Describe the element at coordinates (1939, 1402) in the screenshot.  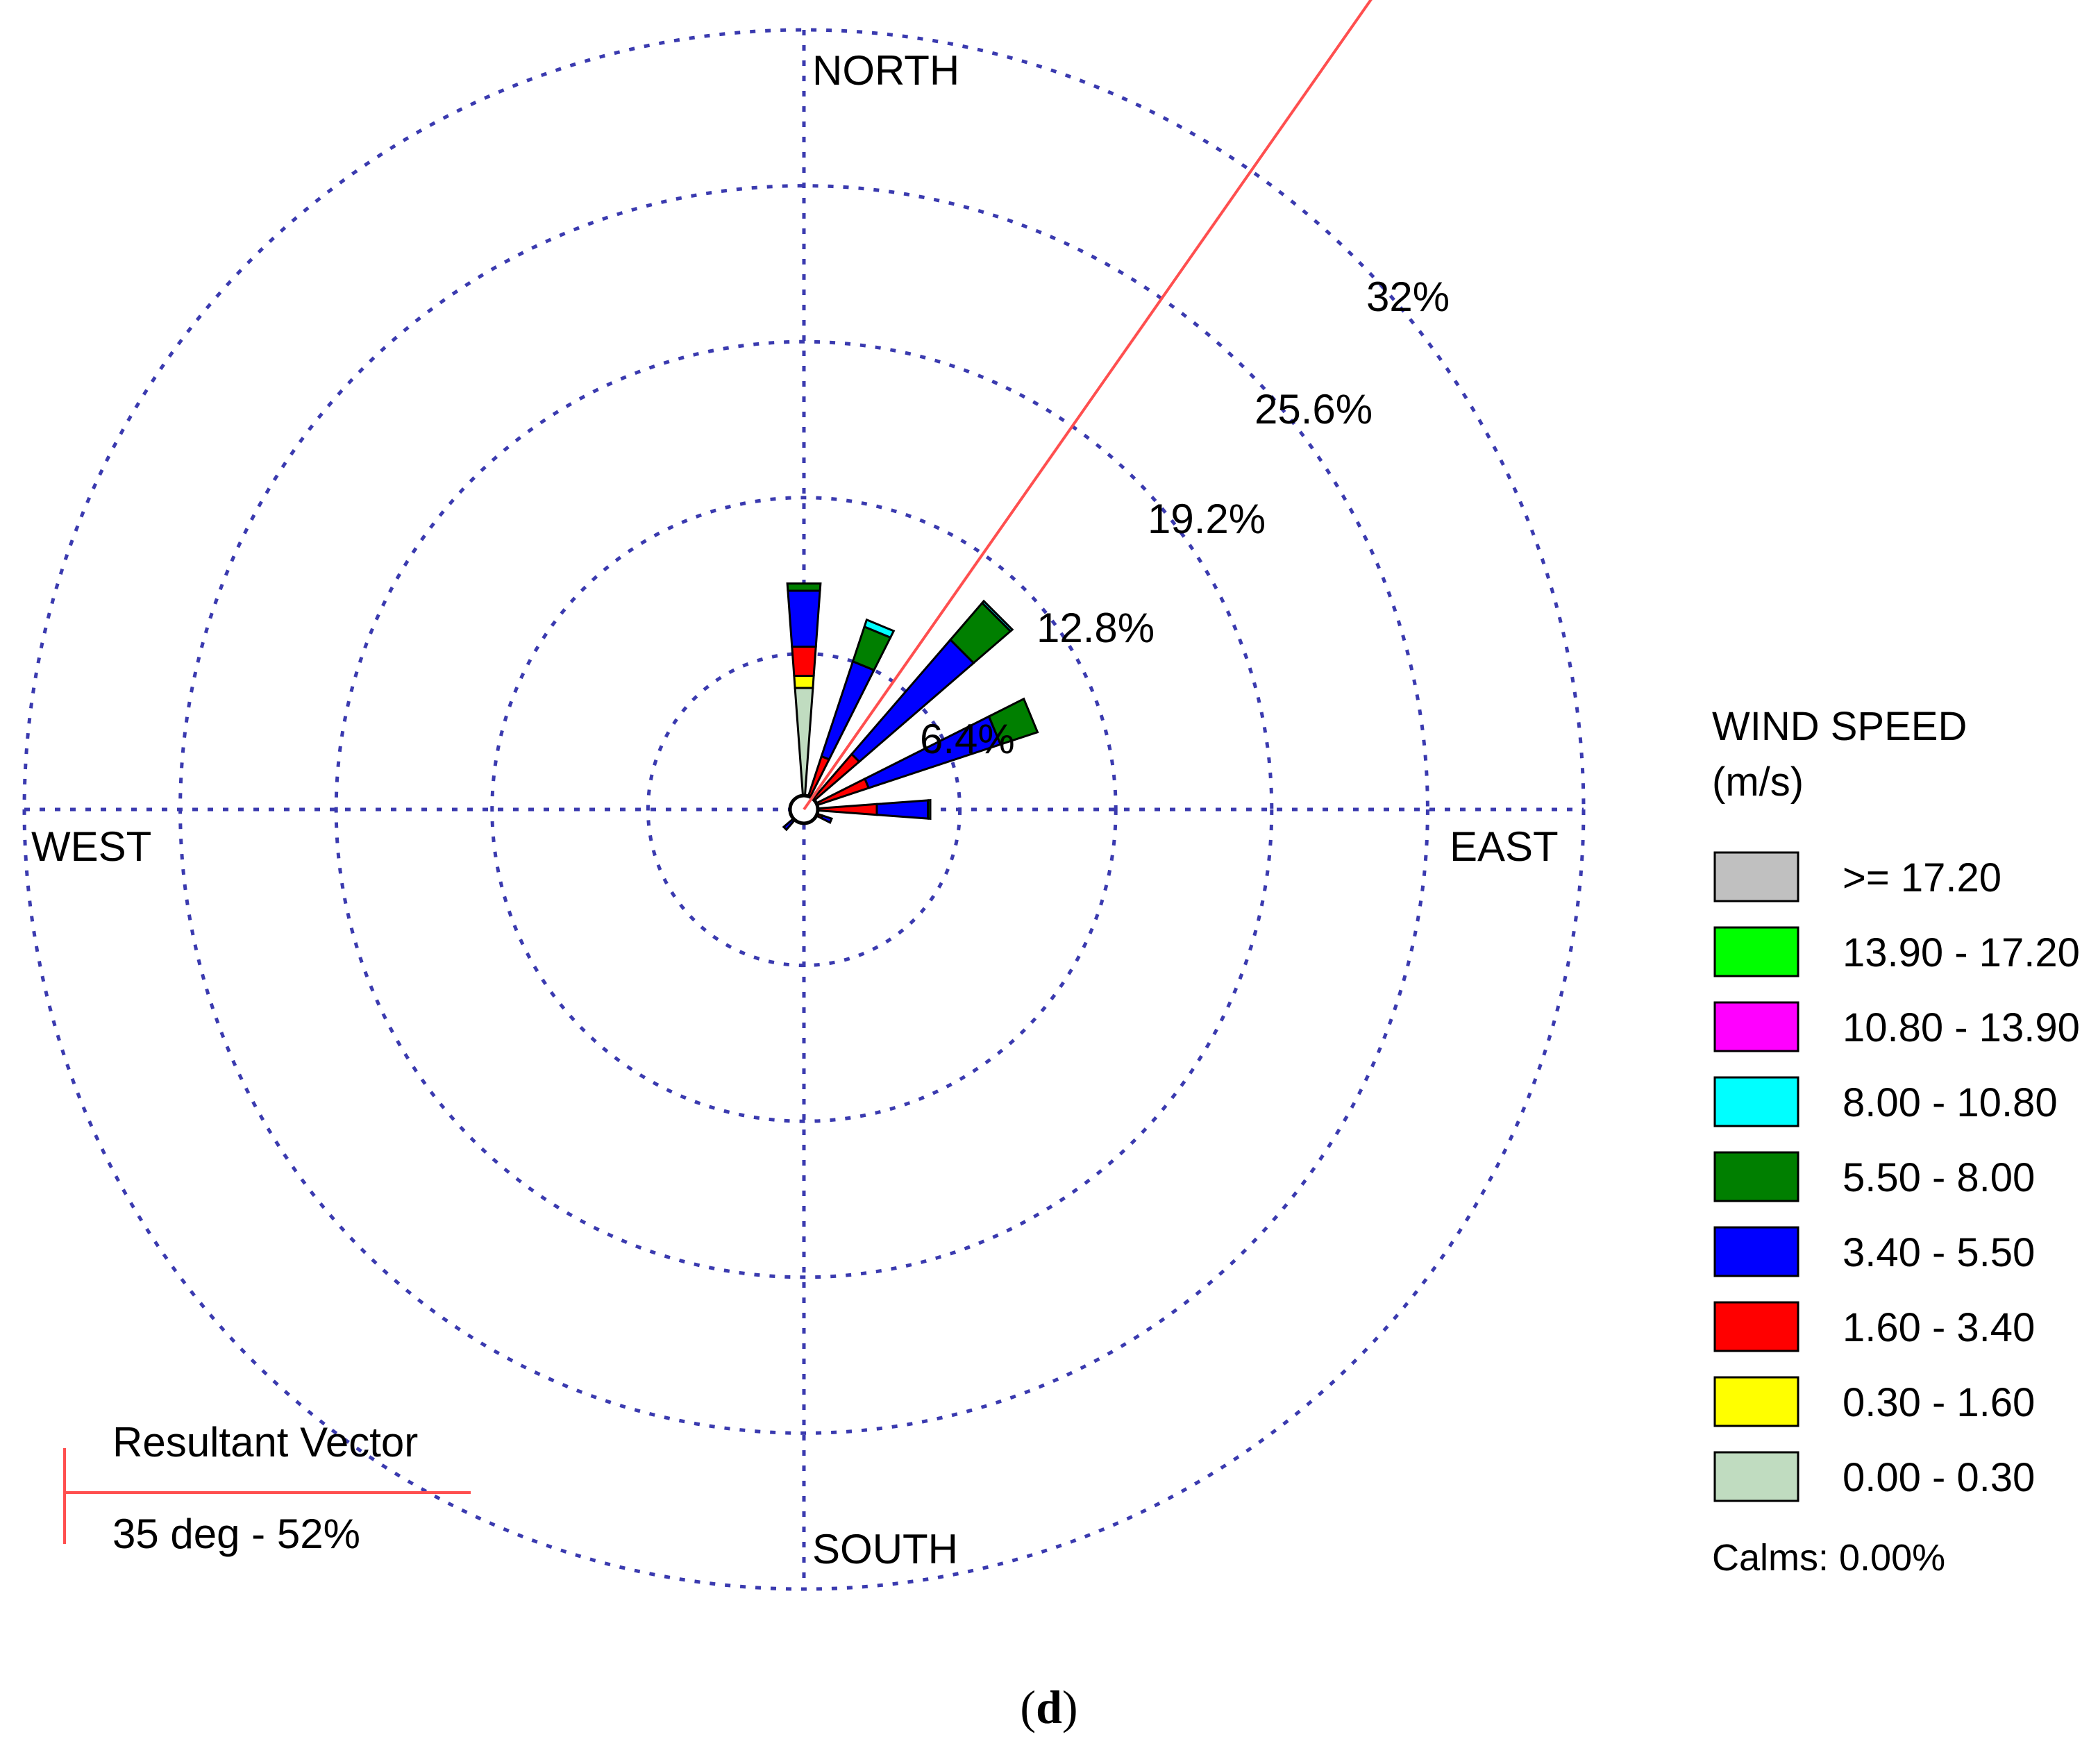
I see `legend-label-8: 0.30 - 1.60` at that location.